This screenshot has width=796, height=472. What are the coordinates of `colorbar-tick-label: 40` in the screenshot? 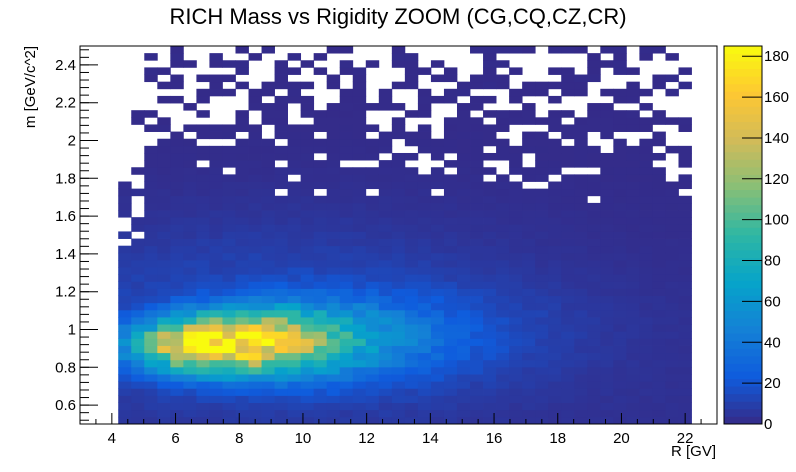 It's located at (772, 342).